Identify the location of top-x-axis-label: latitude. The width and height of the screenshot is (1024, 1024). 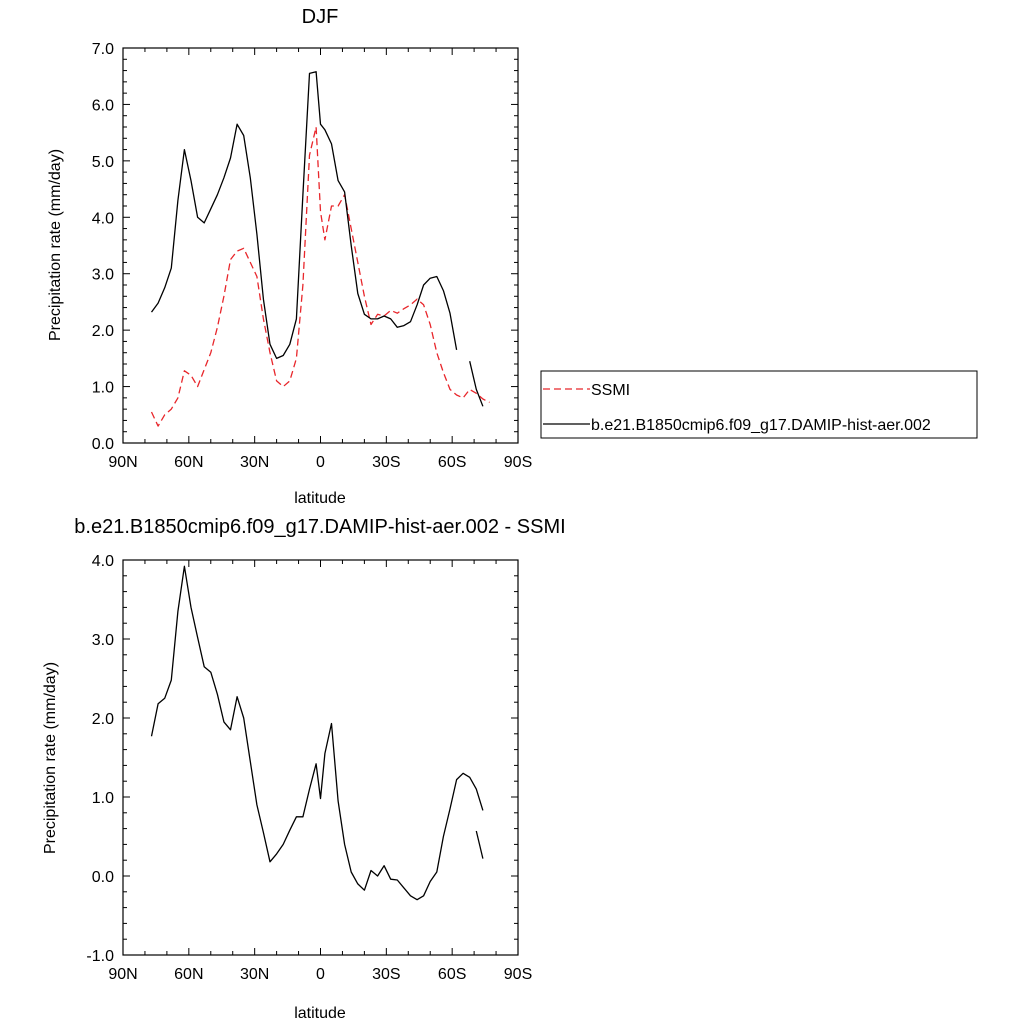
(320, 498).